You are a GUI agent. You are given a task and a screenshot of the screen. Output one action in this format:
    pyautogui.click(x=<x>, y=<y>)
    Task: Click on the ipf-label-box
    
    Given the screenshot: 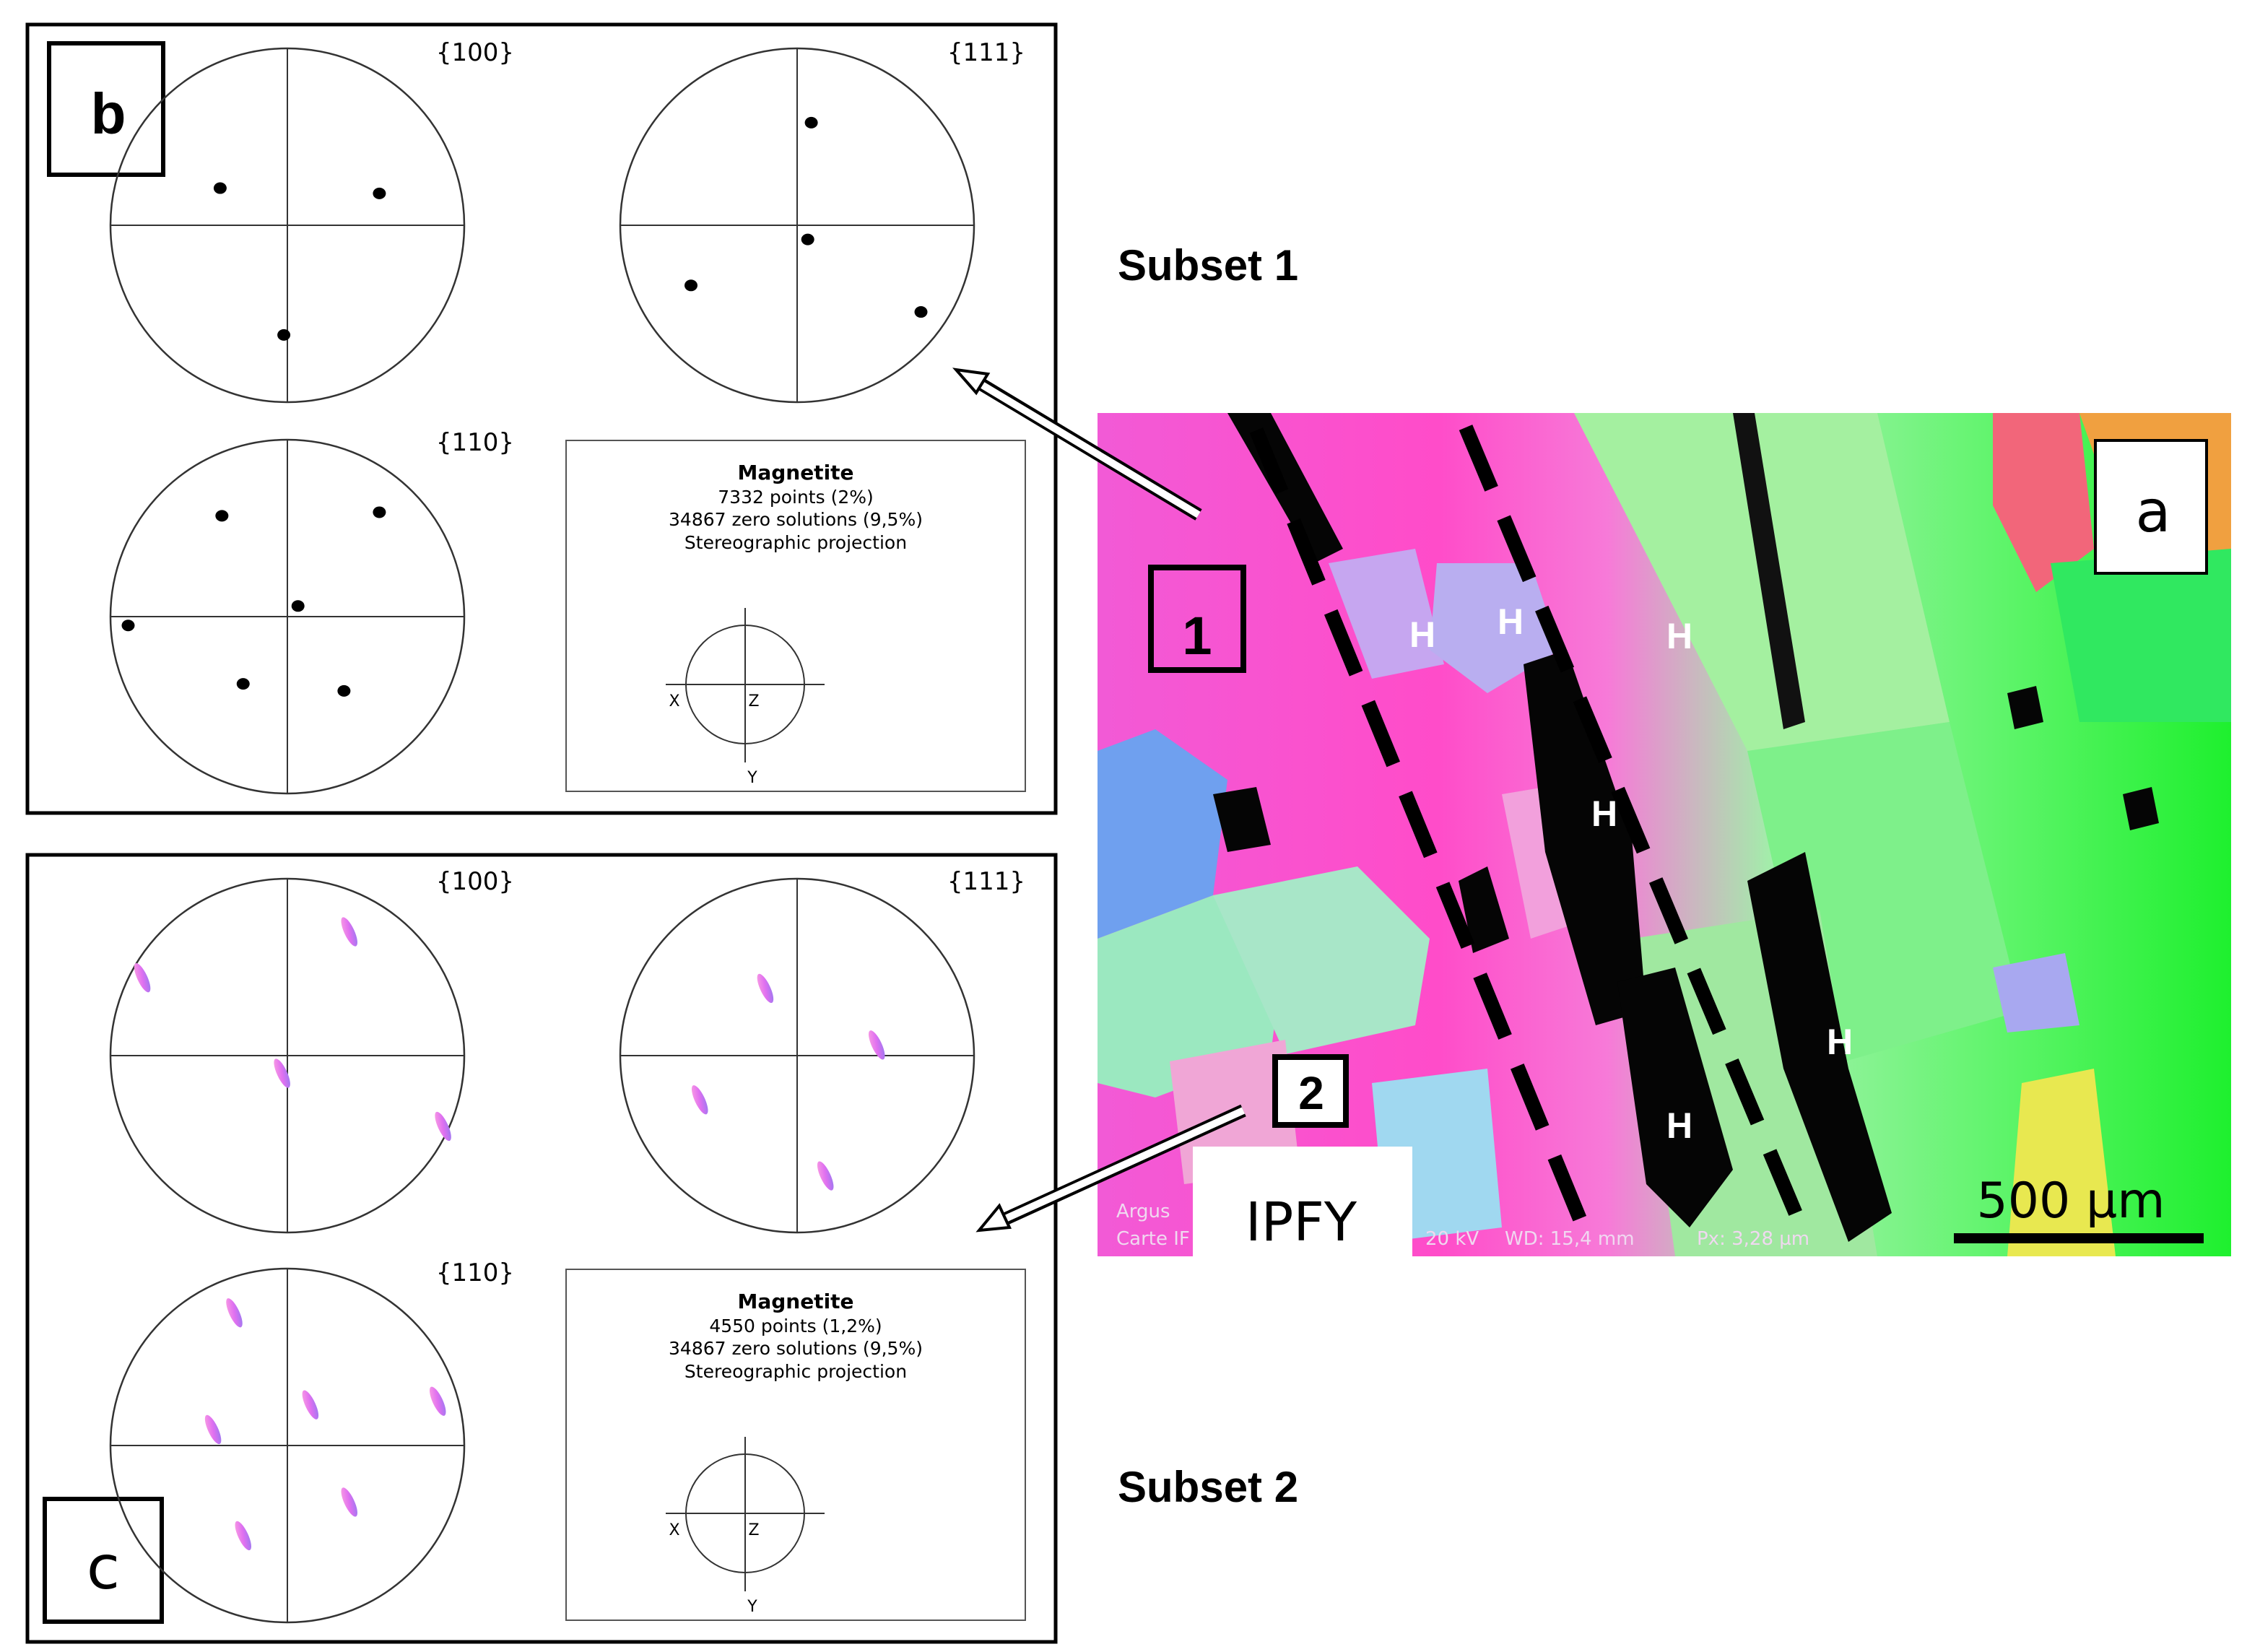 What is the action you would take?
    pyautogui.click(x=1302, y=1201)
    